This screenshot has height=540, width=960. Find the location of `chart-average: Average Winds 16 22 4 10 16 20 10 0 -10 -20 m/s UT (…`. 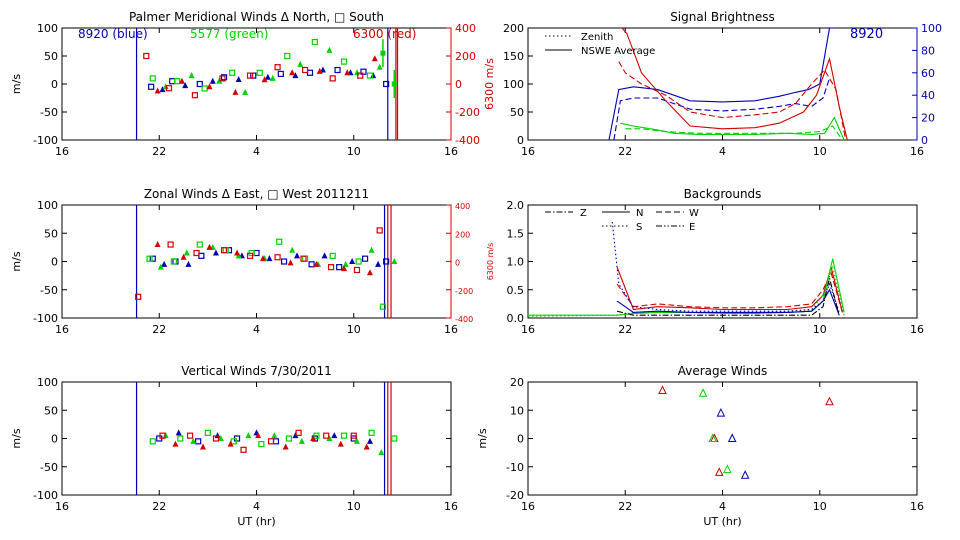

chart-average: Average Winds 16 22 4 10 16 20 10 0 -10 -20 m/s UT (… is located at coordinates (700, 446).